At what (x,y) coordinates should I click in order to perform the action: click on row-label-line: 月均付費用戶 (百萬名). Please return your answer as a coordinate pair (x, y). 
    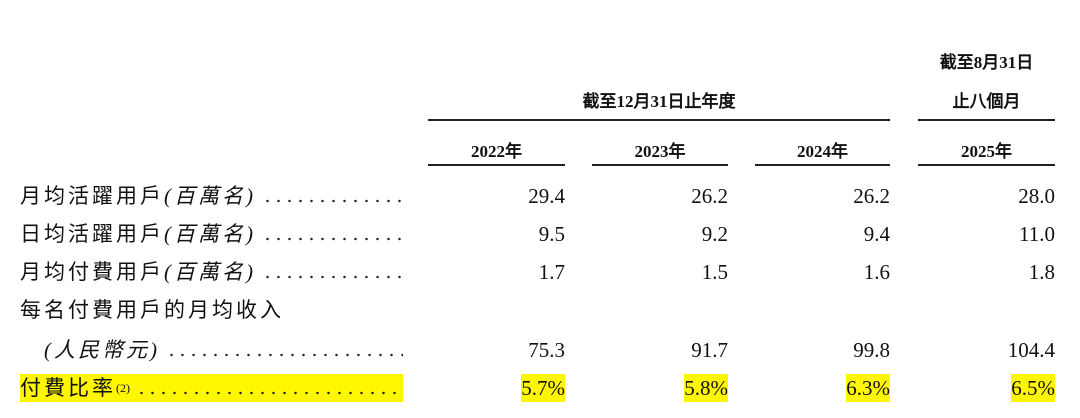
    Looking at the image, I should click on (211, 272).